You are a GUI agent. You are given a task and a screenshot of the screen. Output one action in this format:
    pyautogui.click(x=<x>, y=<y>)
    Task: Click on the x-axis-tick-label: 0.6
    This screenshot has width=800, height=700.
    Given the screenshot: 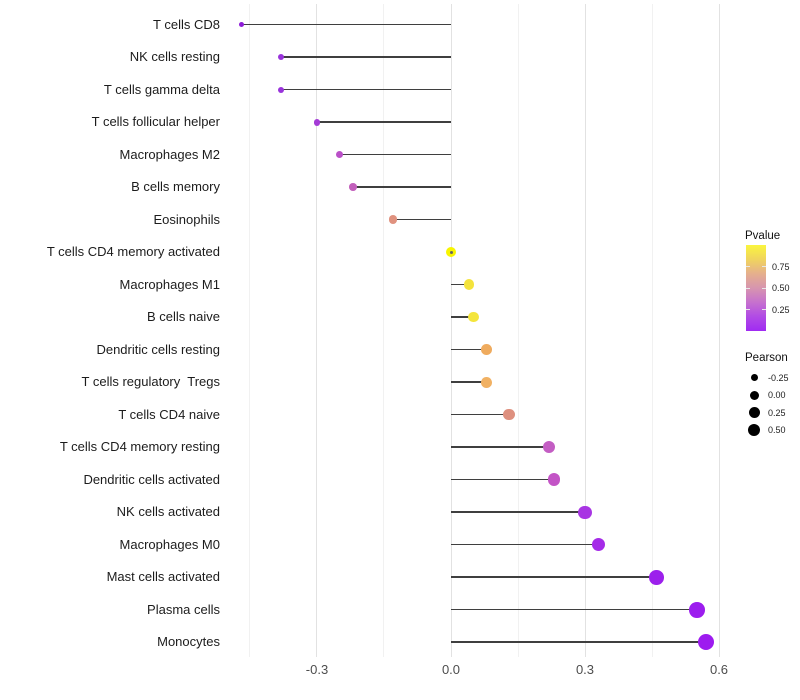 What is the action you would take?
    pyautogui.click(x=719, y=669)
    